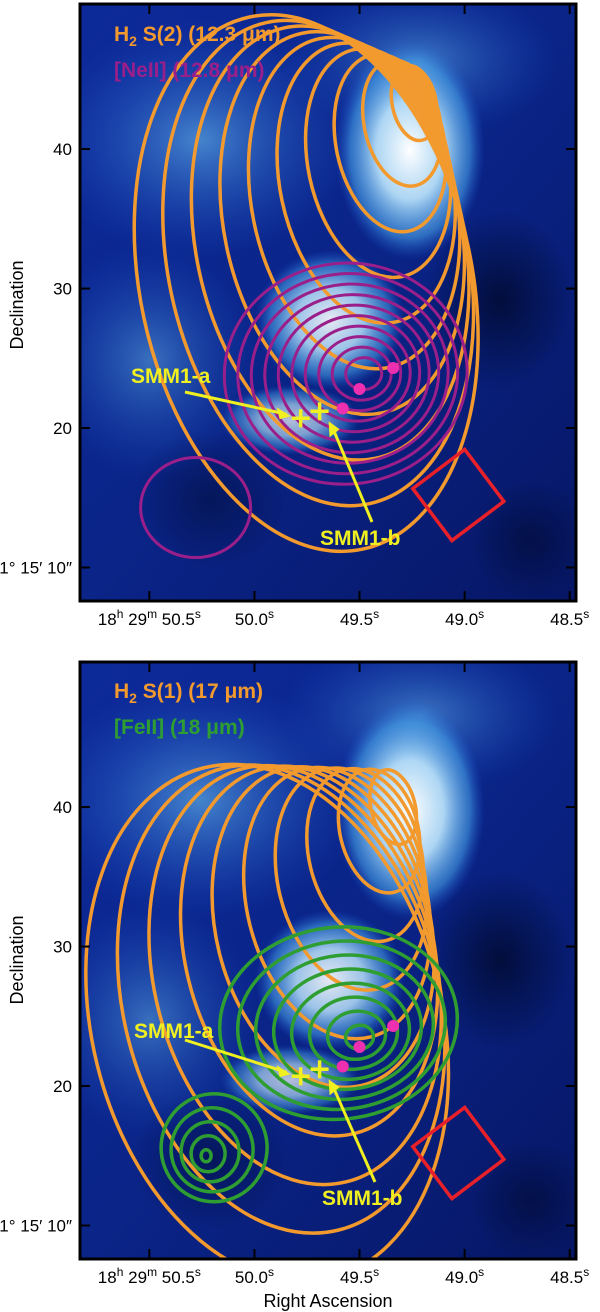  What do you see at coordinates (360, 538) in the screenshot?
I see `label-smm1-b: SMM1-b` at bounding box center [360, 538].